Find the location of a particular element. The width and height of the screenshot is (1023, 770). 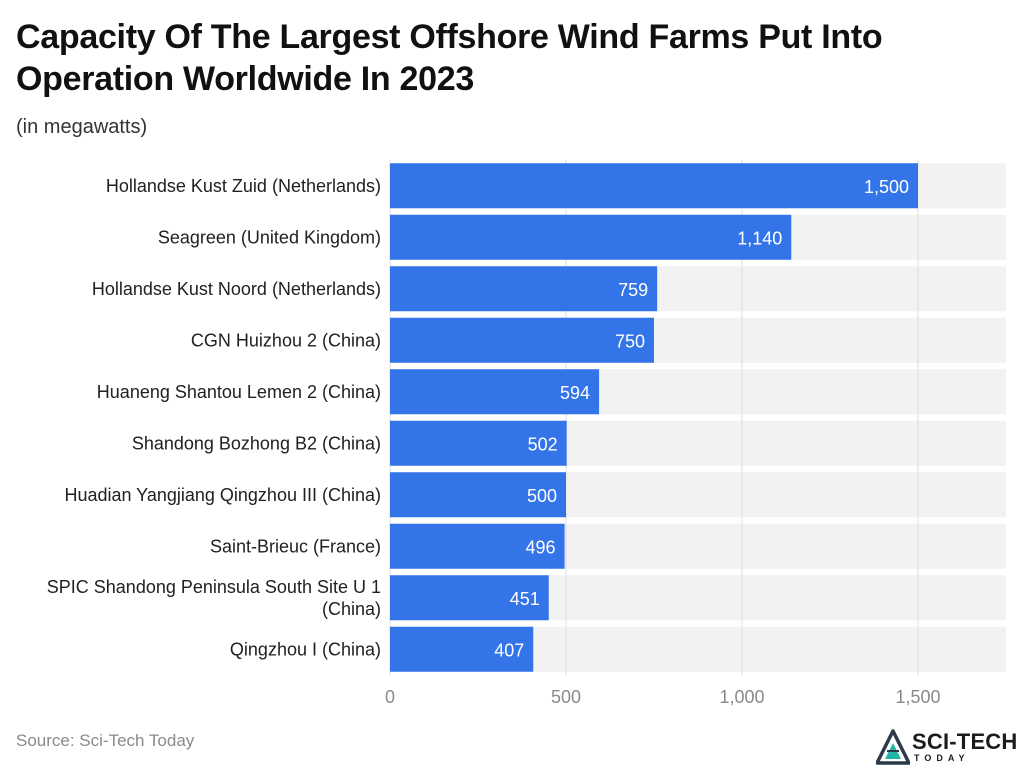

category-label: Saint-Brieuc (France) is located at coordinates (295, 546).